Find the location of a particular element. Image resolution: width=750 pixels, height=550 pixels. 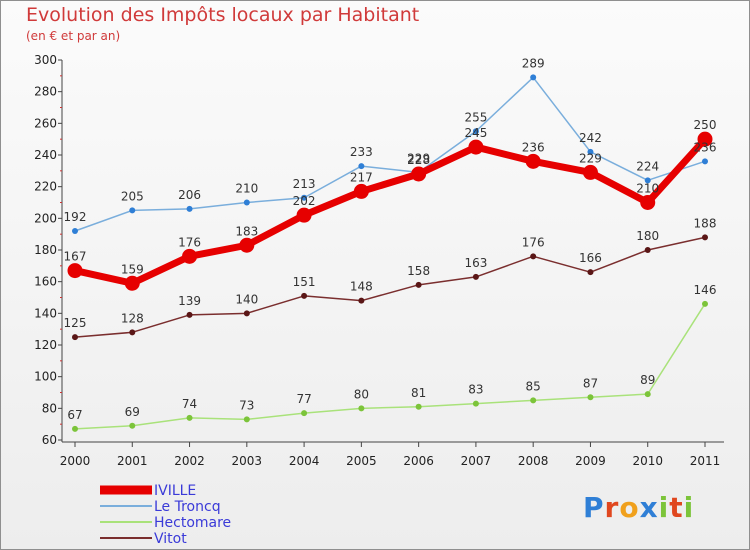

data-label: 140 is located at coordinates (246, 299).